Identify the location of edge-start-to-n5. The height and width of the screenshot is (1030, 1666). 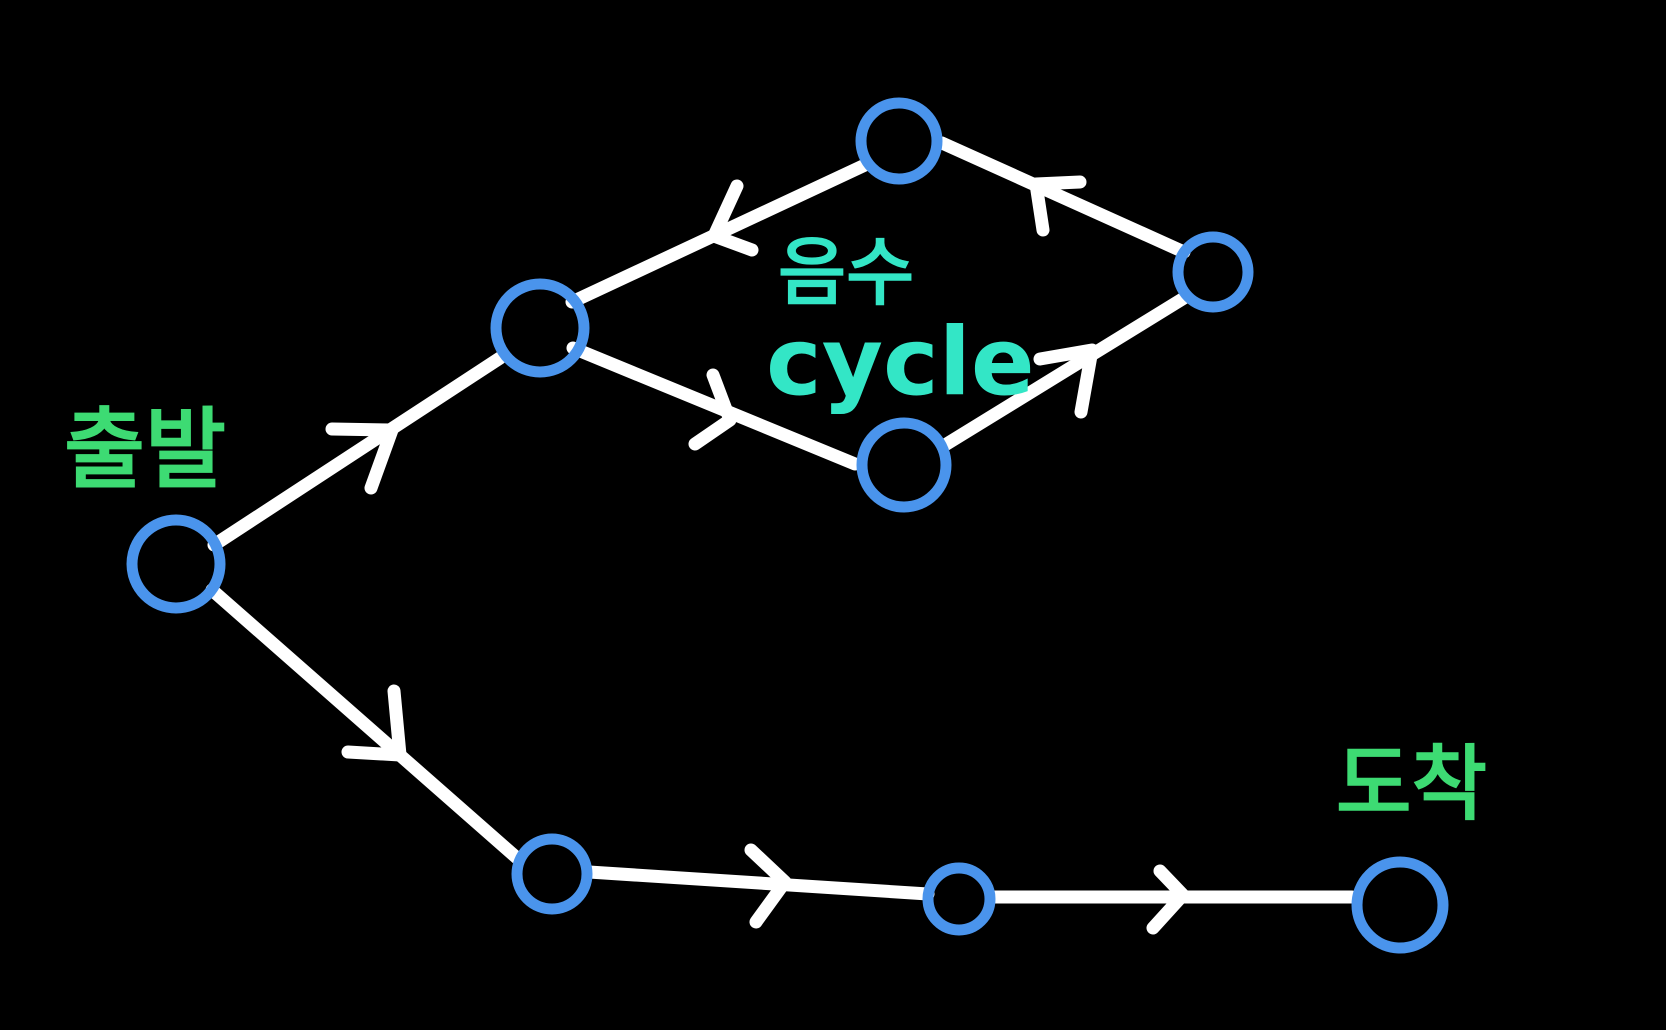
(364, 724).